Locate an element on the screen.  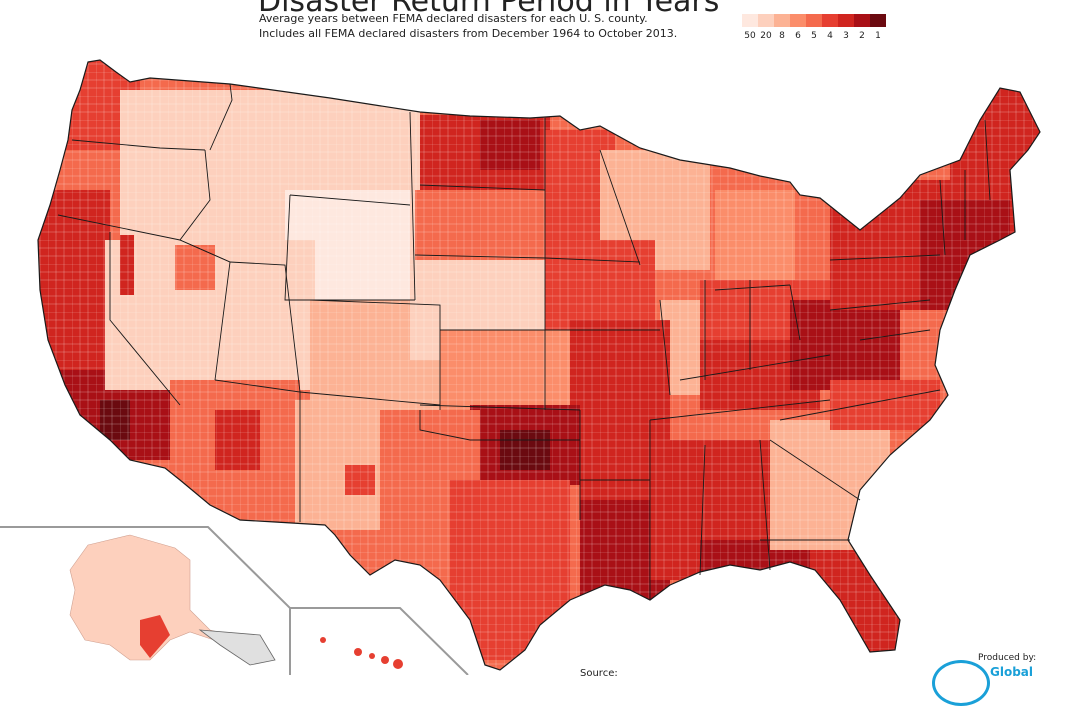
legend-label: 5 is located at coordinates (814, 36).